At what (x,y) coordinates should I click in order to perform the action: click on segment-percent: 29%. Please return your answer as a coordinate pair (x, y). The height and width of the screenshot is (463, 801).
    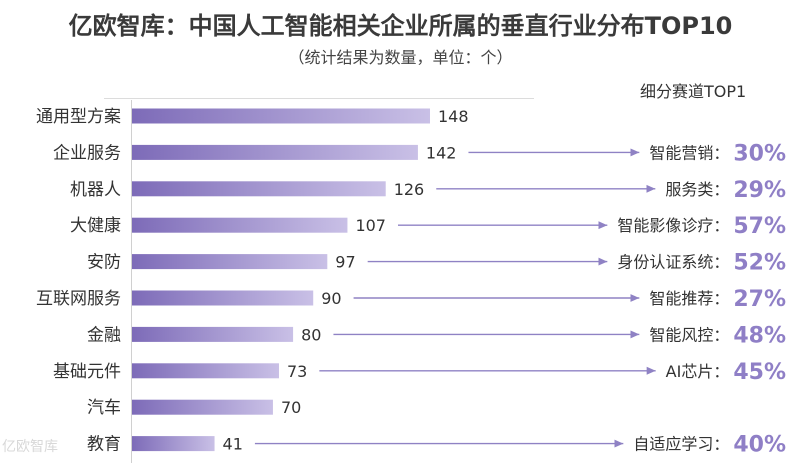
    Looking at the image, I should click on (759, 190).